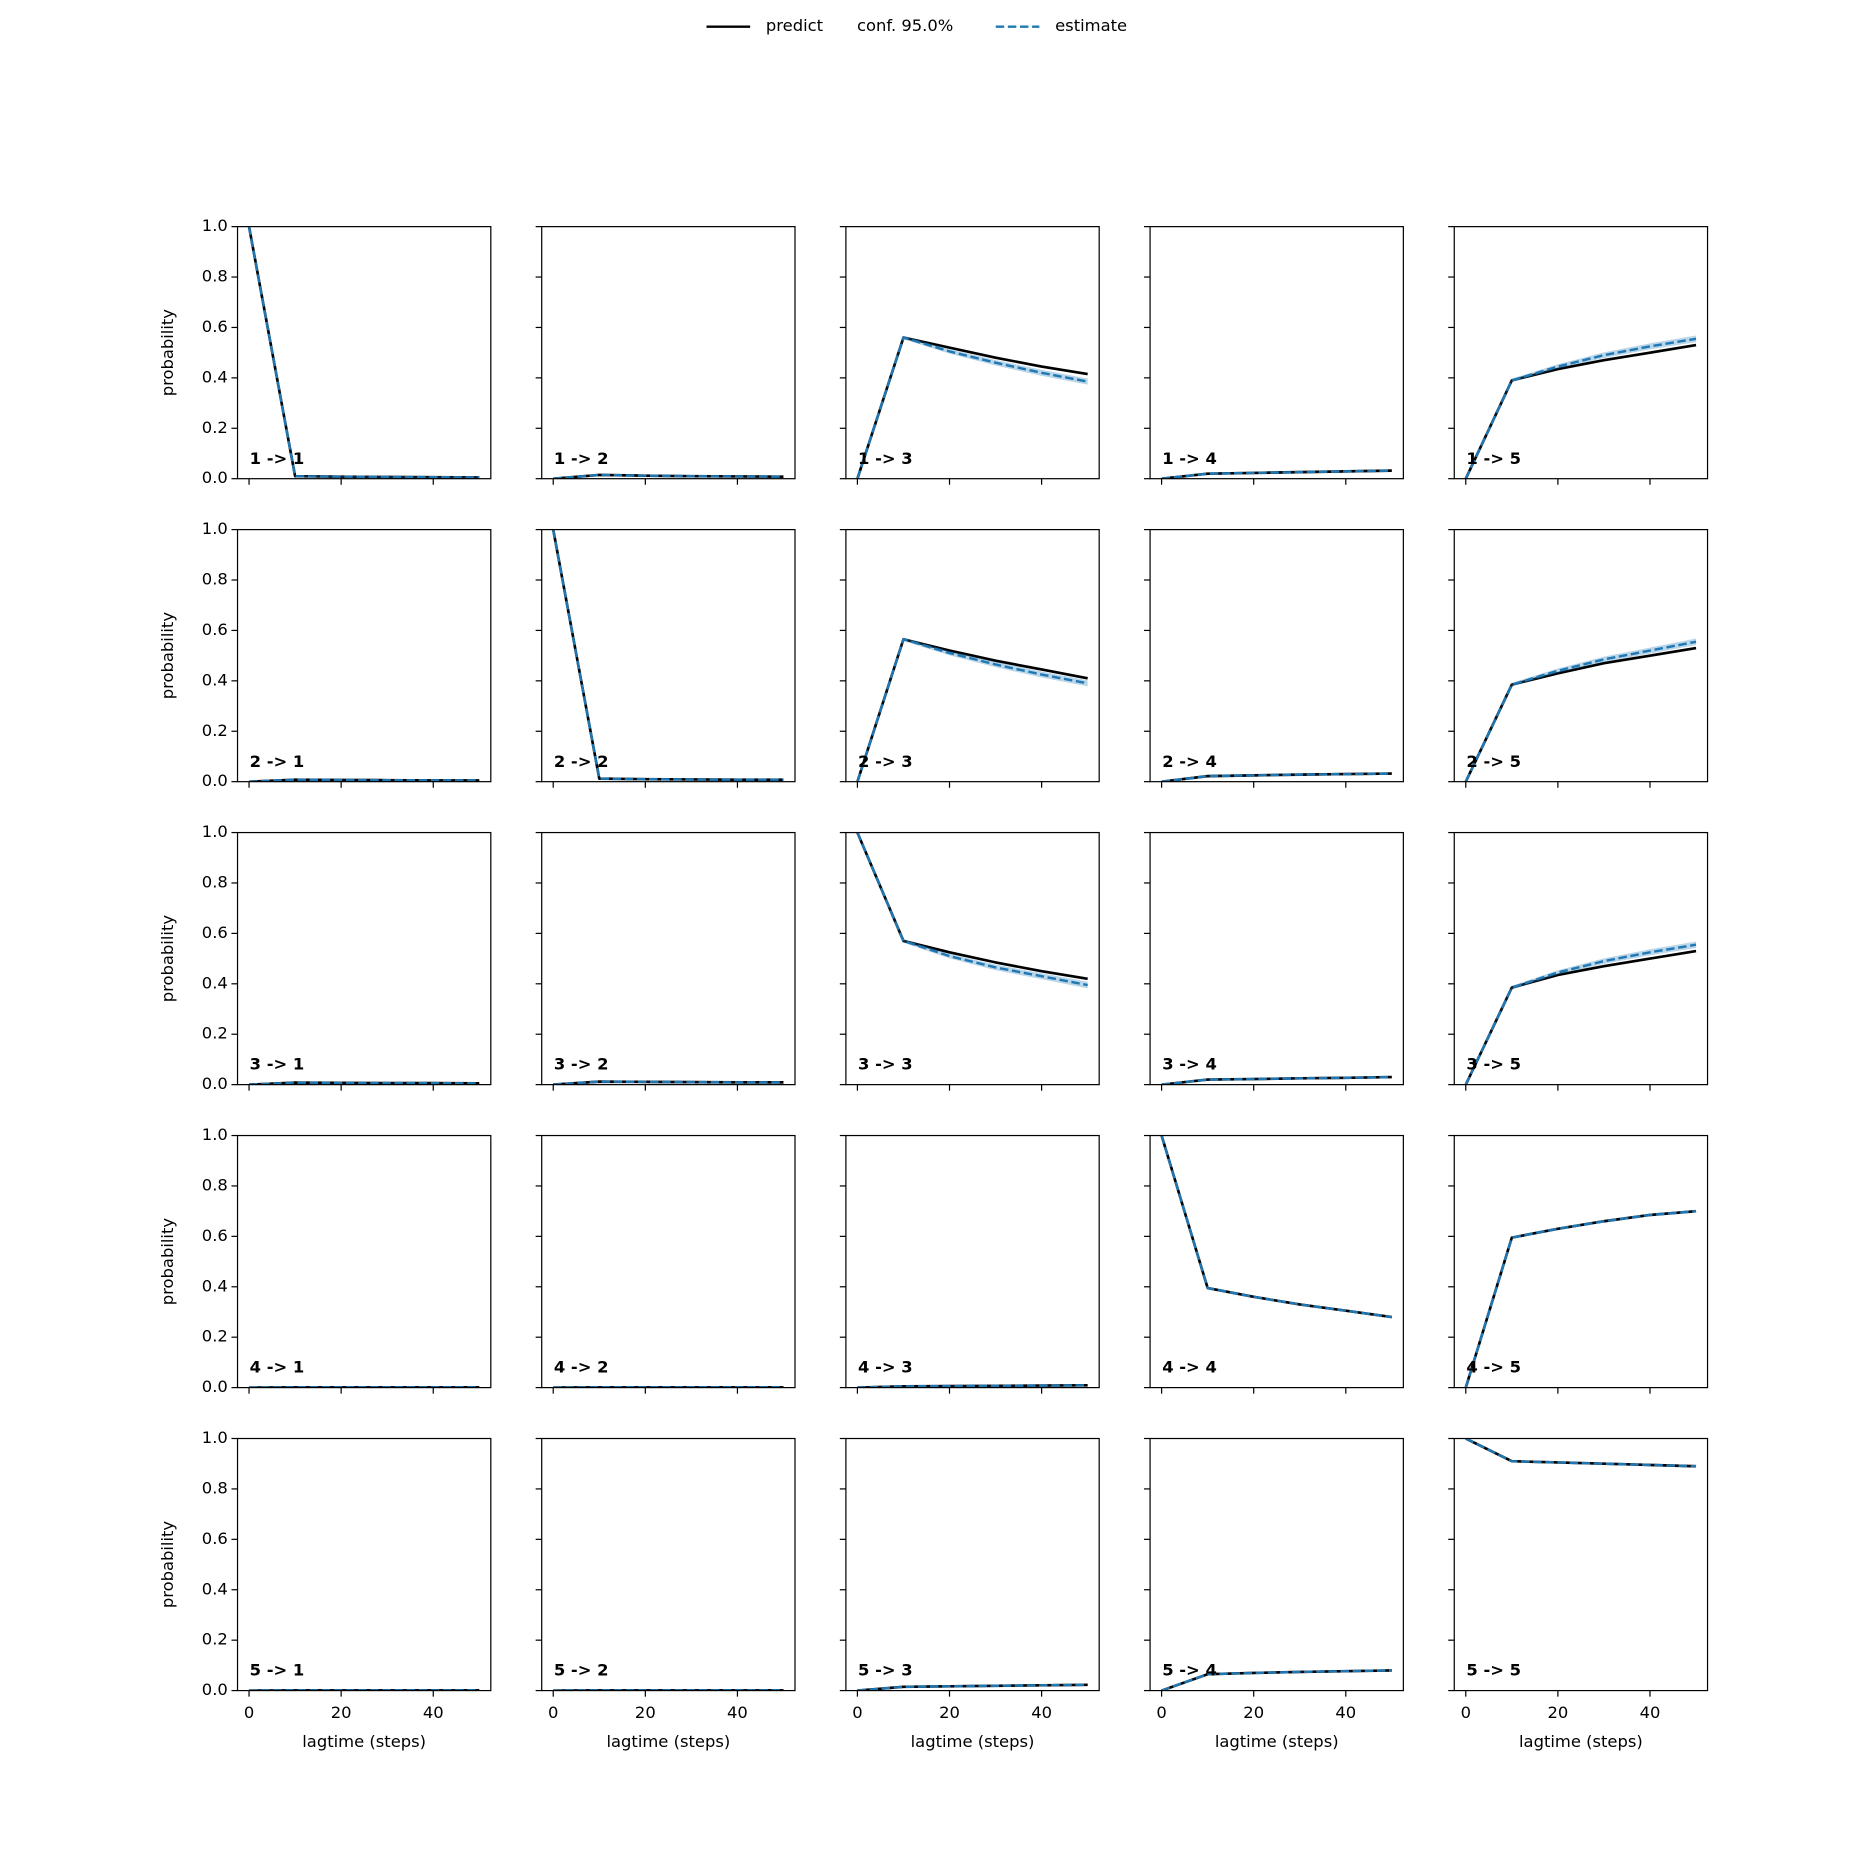 This screenshot has width=1876, height=1876. I want to click on legend-label: estimate, so click(1091, 25).